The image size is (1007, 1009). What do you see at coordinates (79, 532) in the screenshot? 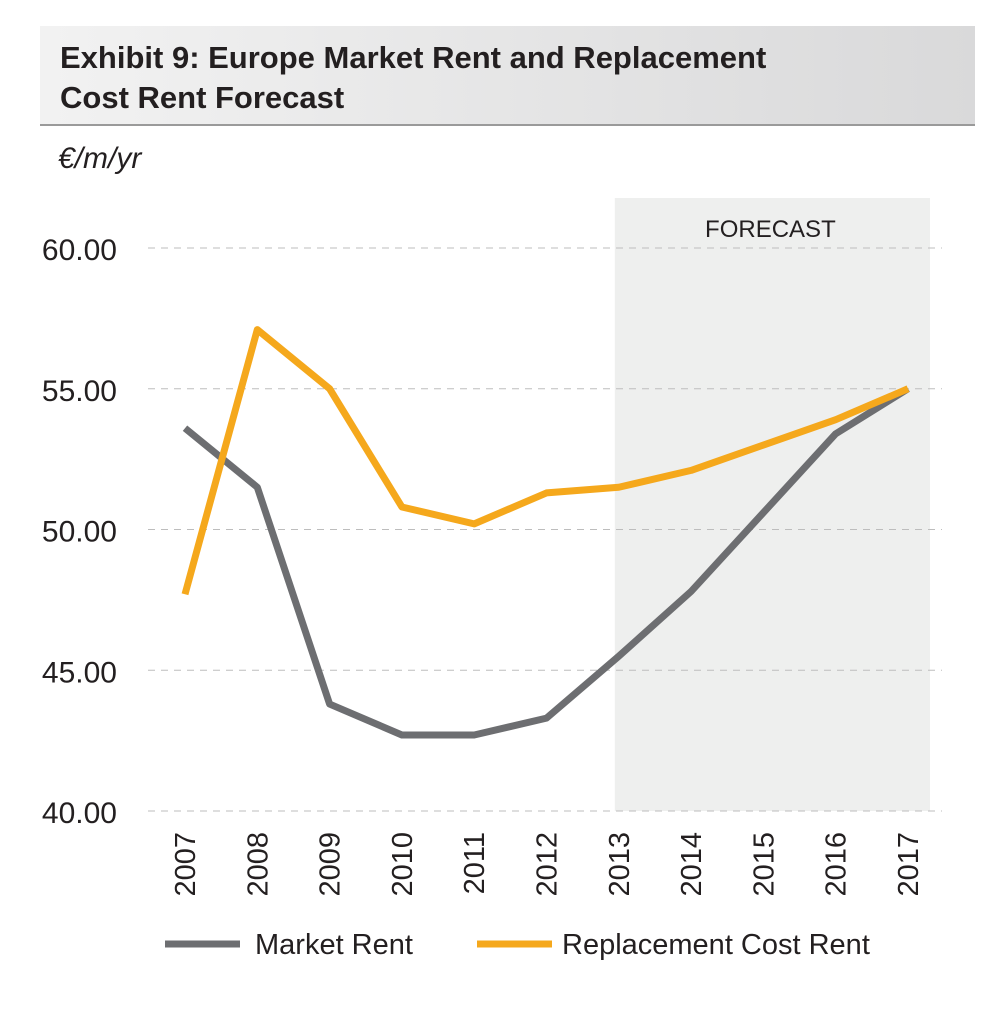
I see `y-tick-label: 50.00` at bounding box center [79, 532].